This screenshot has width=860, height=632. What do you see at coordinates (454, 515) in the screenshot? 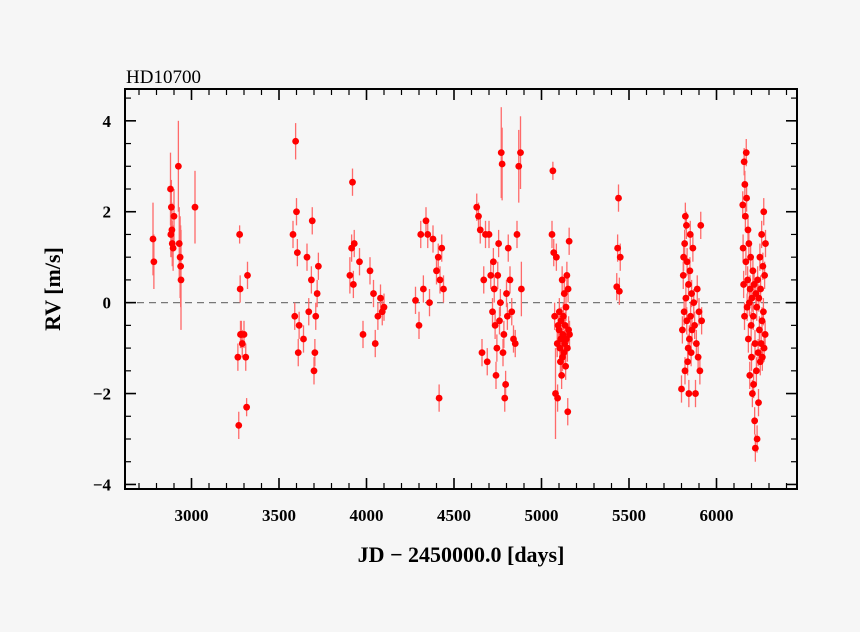
I see `x-tick-label: 4500` at bounding box center [454, 515].